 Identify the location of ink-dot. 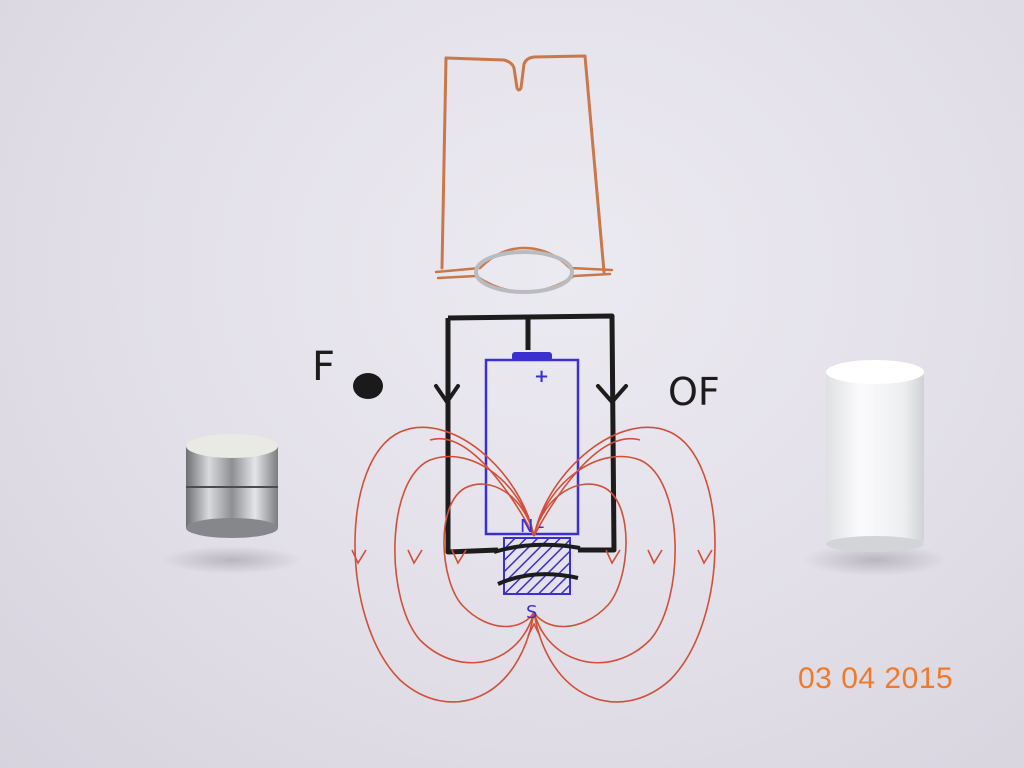
(368, 386).